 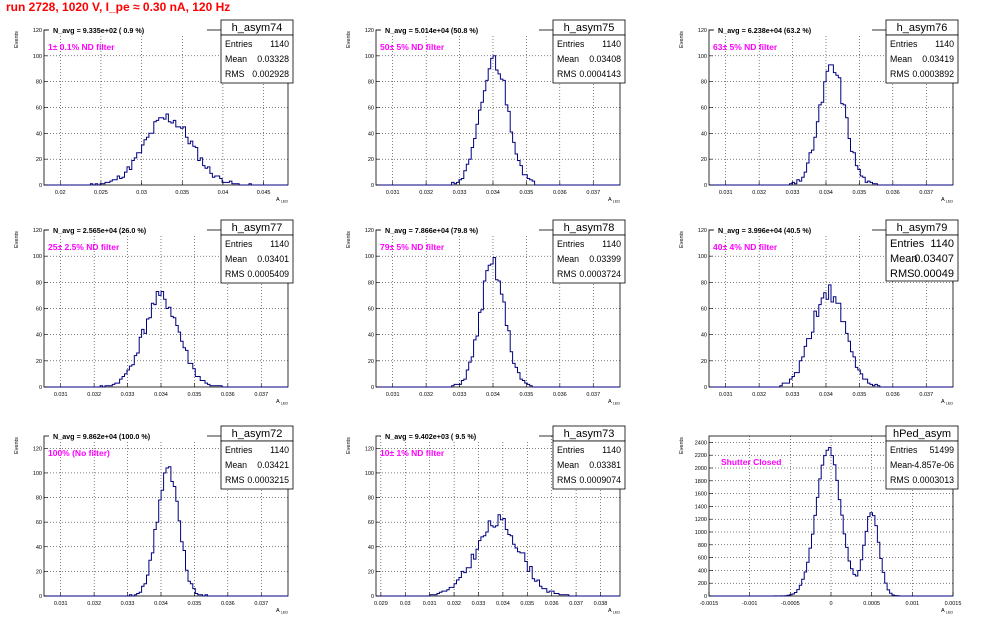 What do you see at coordinates (257, 228) in the screenshot?
I see `hist-name: h_asym77` at bounding box center [257, 228].